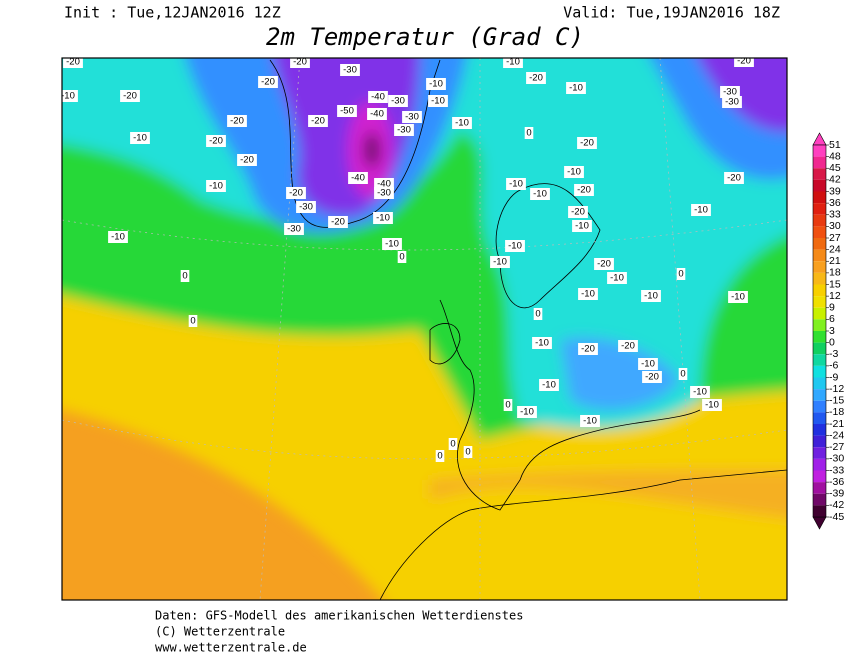  I want to click on colorbar-label: -36, so click(836, 482).